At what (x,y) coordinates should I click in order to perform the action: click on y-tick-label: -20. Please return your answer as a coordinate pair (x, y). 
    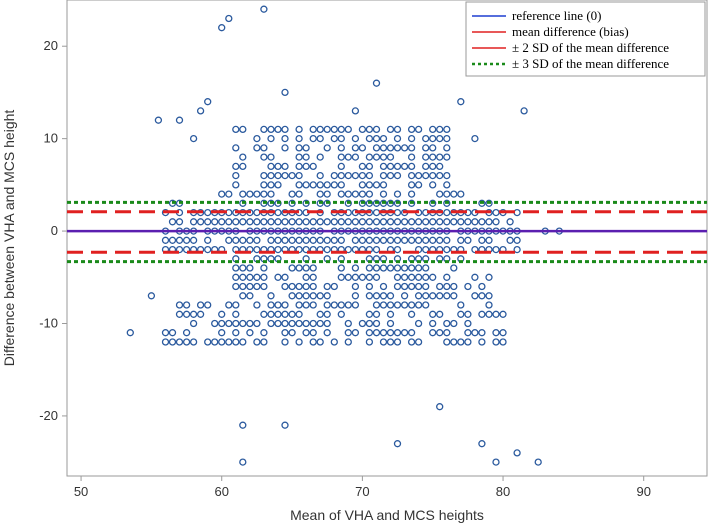
    Looking at the image, I should click on (48, 415).